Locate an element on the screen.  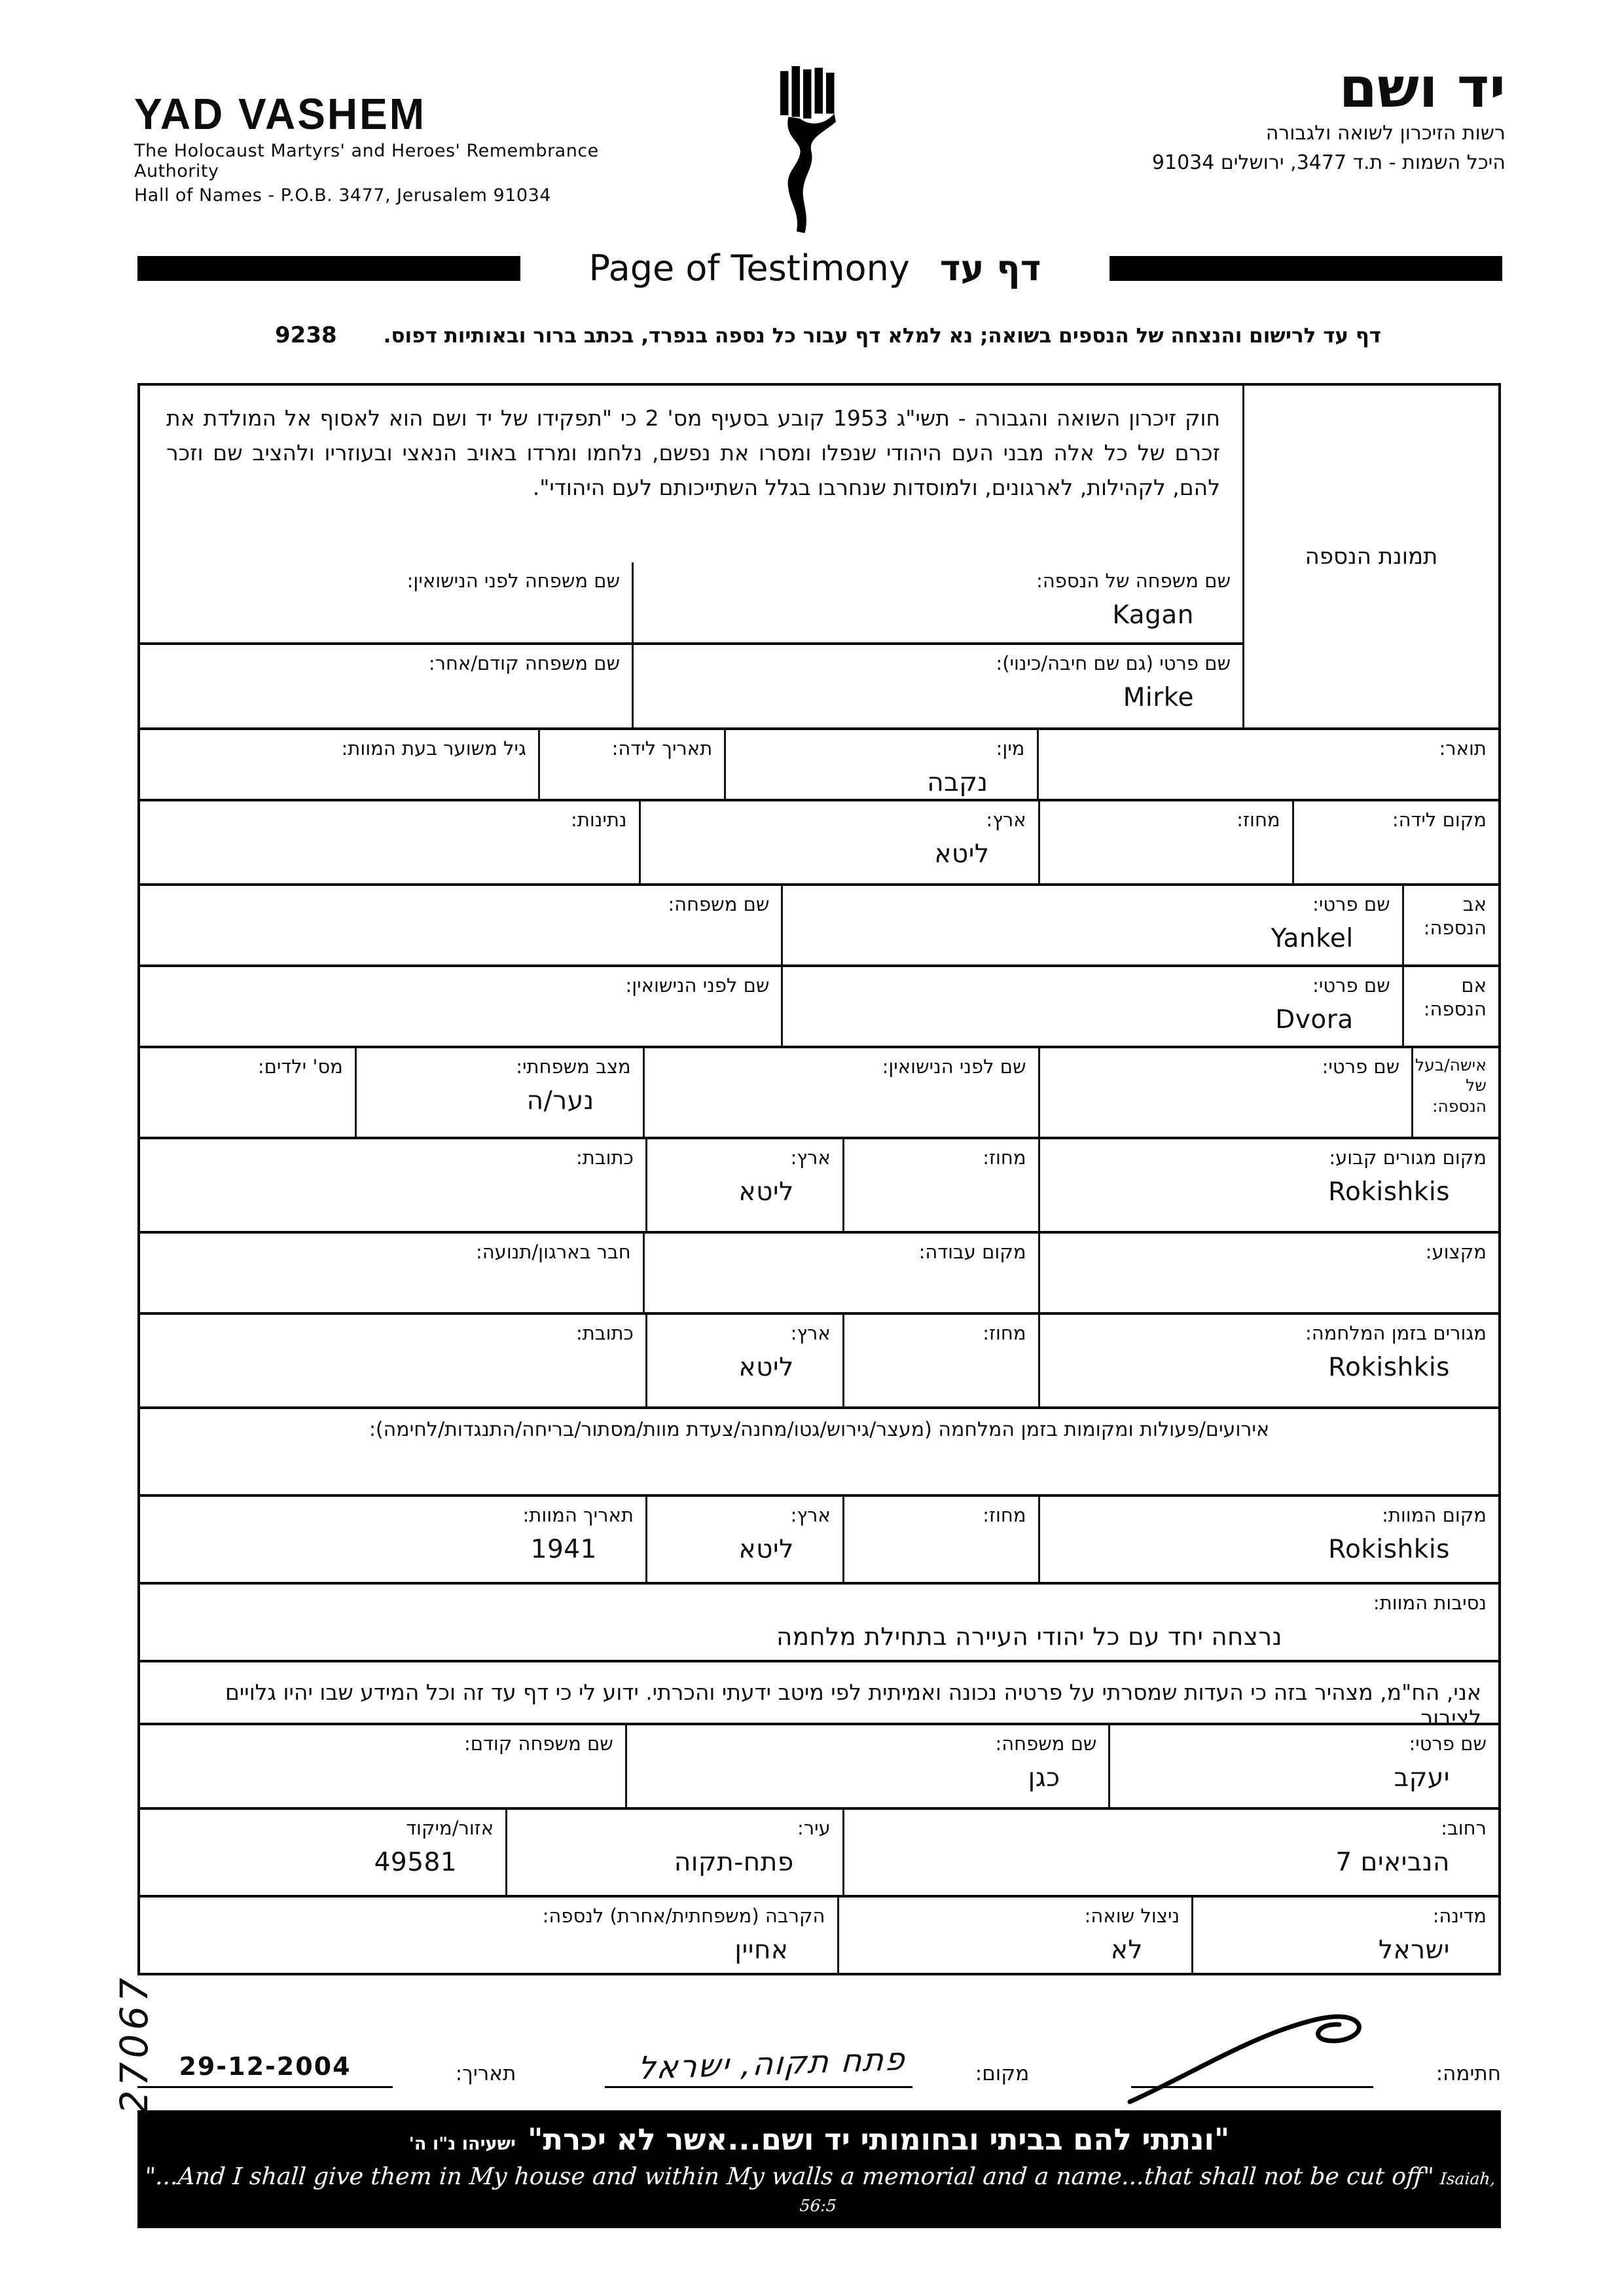
org-name-hebrew: יד ושם is located at coordinates (1423, 87).